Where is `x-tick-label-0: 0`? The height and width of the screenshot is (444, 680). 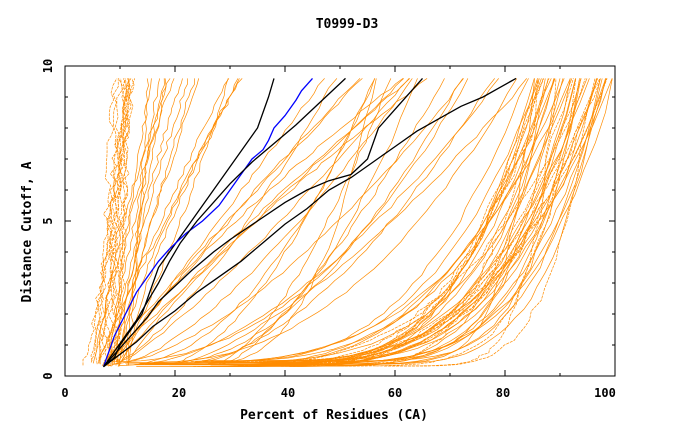
x-tick-label-0: 0 is located at coordinates (64, 393).